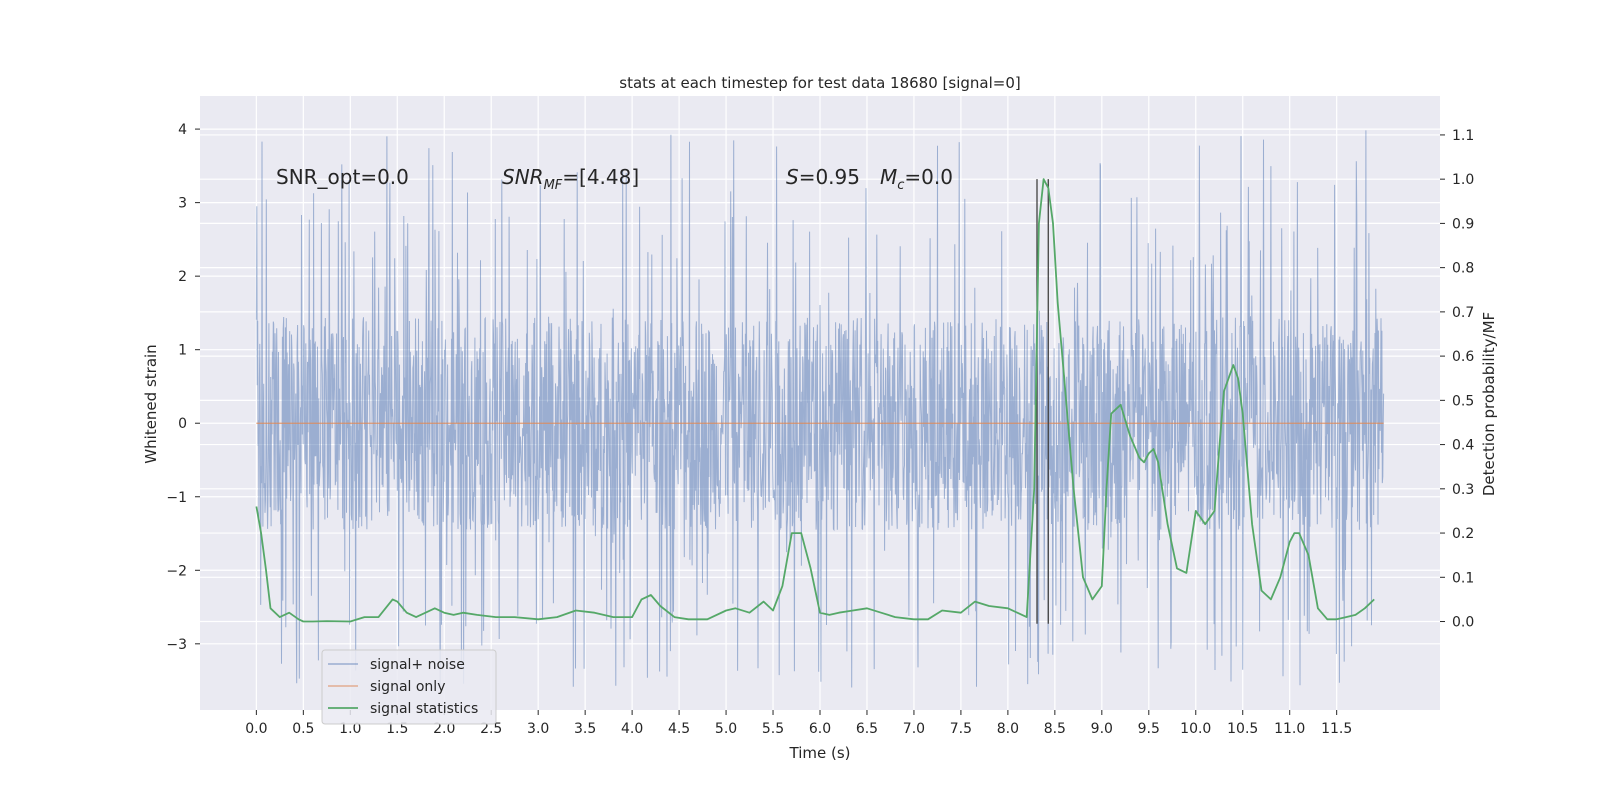 The height and width of the screenshot is (800, 1600). What do you see at coordinates (1463, 180) in the screenshot?
I see `y-right-tick-label: 1.0` at bounding box center [1463, 180].